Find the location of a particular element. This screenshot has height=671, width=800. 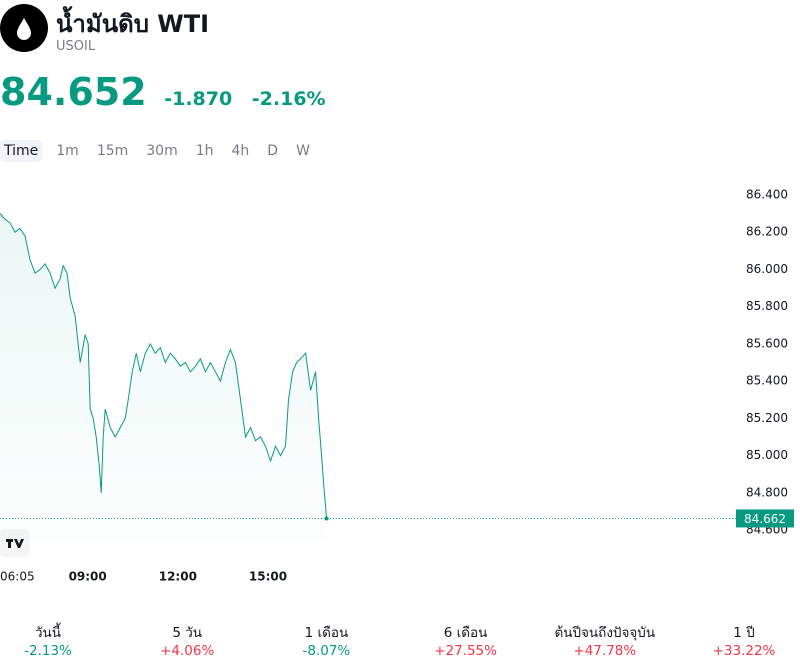

timeframe-tab: 1m is located at coordinates (67, 151).